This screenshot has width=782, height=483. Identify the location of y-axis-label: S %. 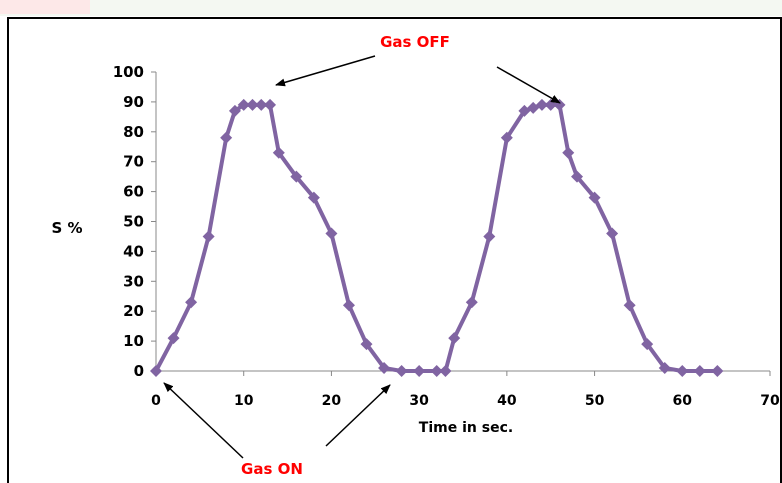
(66, 228).